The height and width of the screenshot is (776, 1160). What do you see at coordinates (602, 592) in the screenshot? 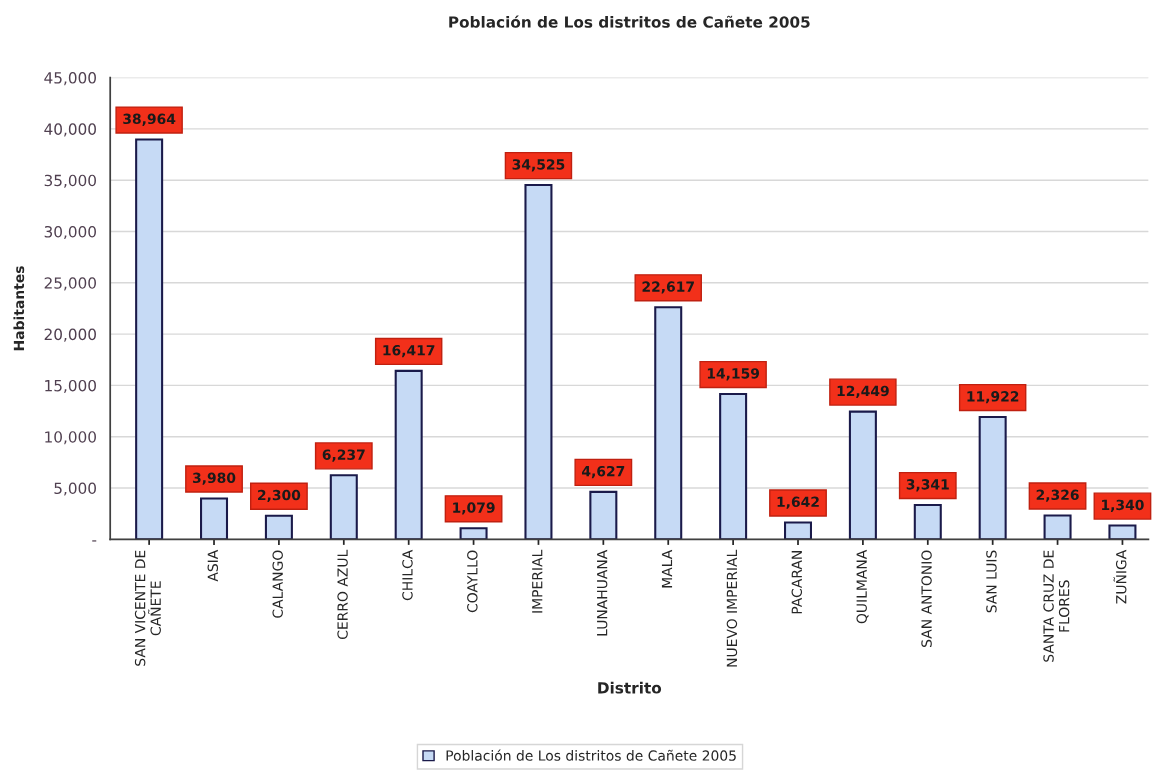
I see `x-tick-label: LUNAHUANA` at bounding box center [602, 592].